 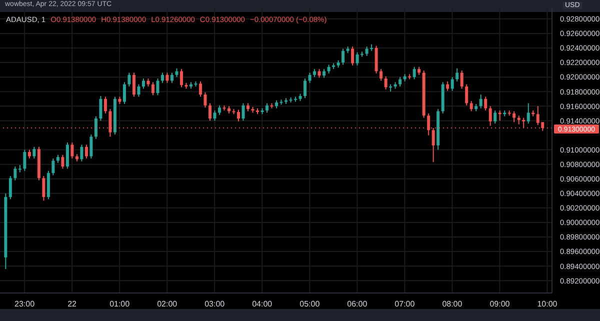 What do you see at coordinates (120, 304) in the screenshot?
I see `x-tick-label: 01:00` at bounding box center [120, 304].